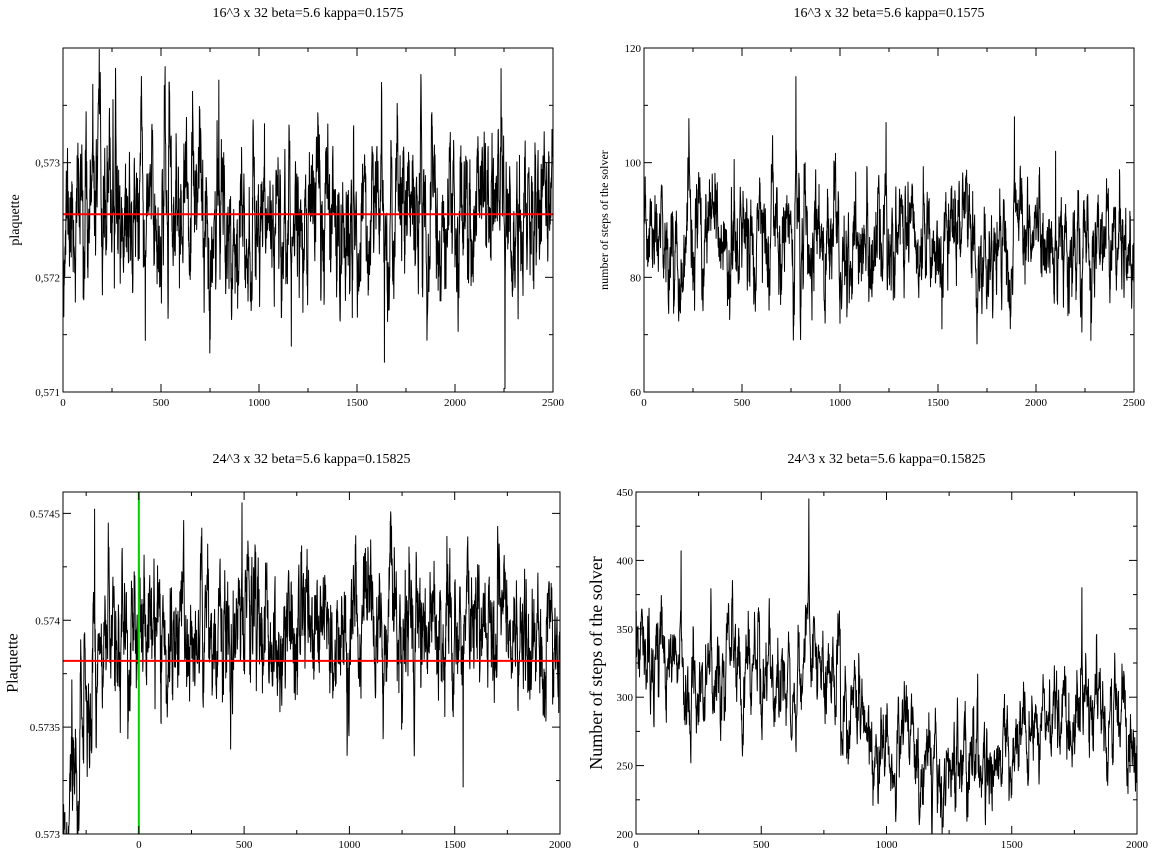  Describe the element at coordinates (596, 662) in the screenshot. I see `y-axis-label: Number of steps of the solver` at that location.